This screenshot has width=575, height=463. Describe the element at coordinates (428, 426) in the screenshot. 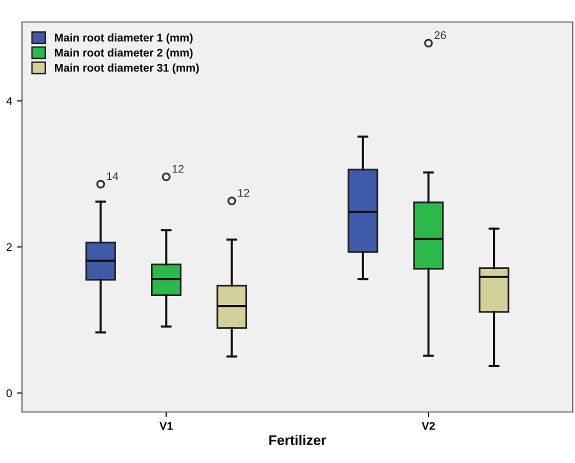

I see `x-tick-label: V2` at that location.